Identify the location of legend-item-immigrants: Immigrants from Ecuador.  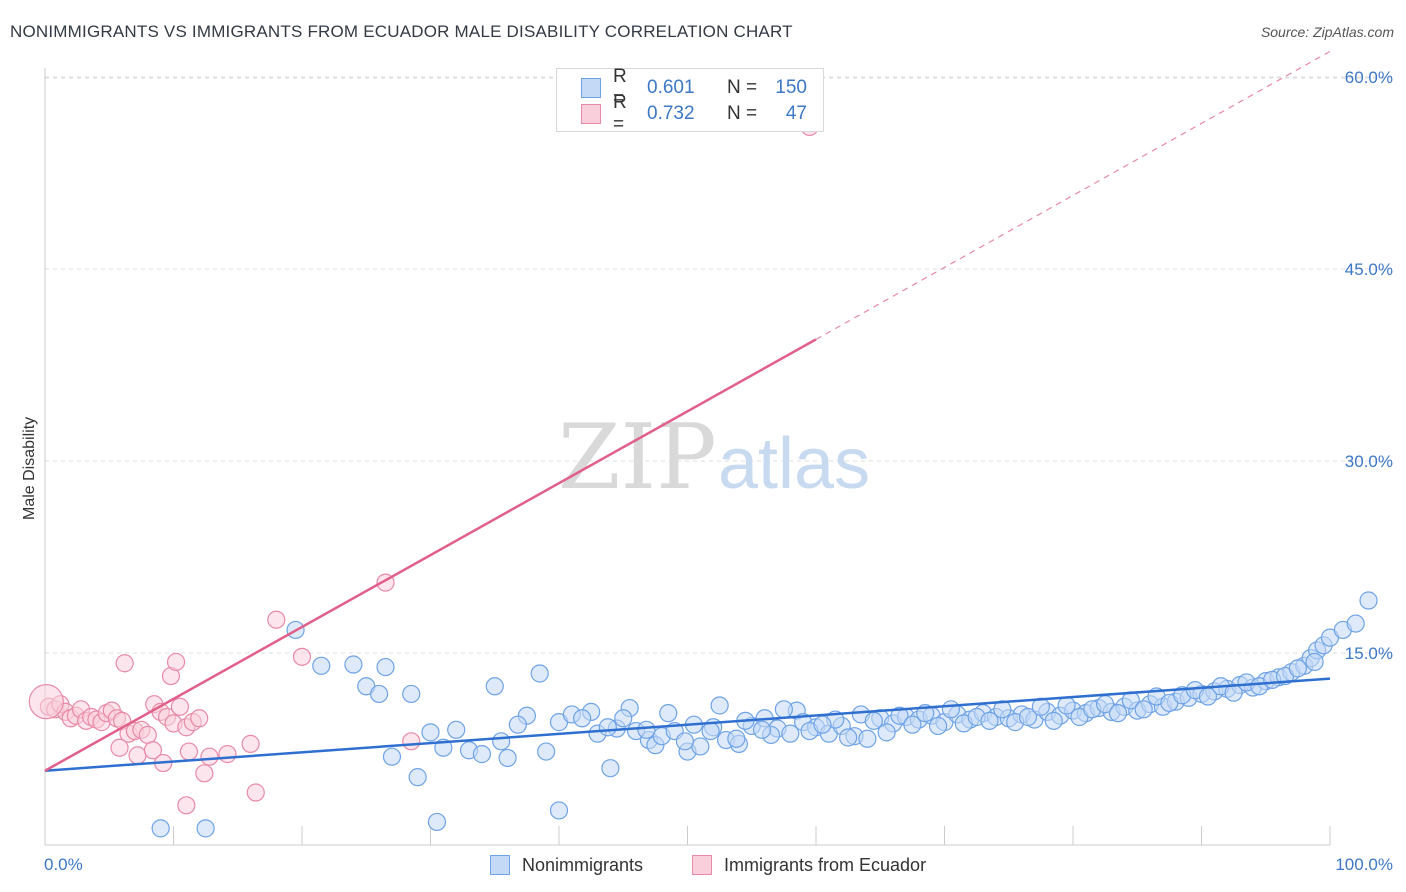
(809, 865).